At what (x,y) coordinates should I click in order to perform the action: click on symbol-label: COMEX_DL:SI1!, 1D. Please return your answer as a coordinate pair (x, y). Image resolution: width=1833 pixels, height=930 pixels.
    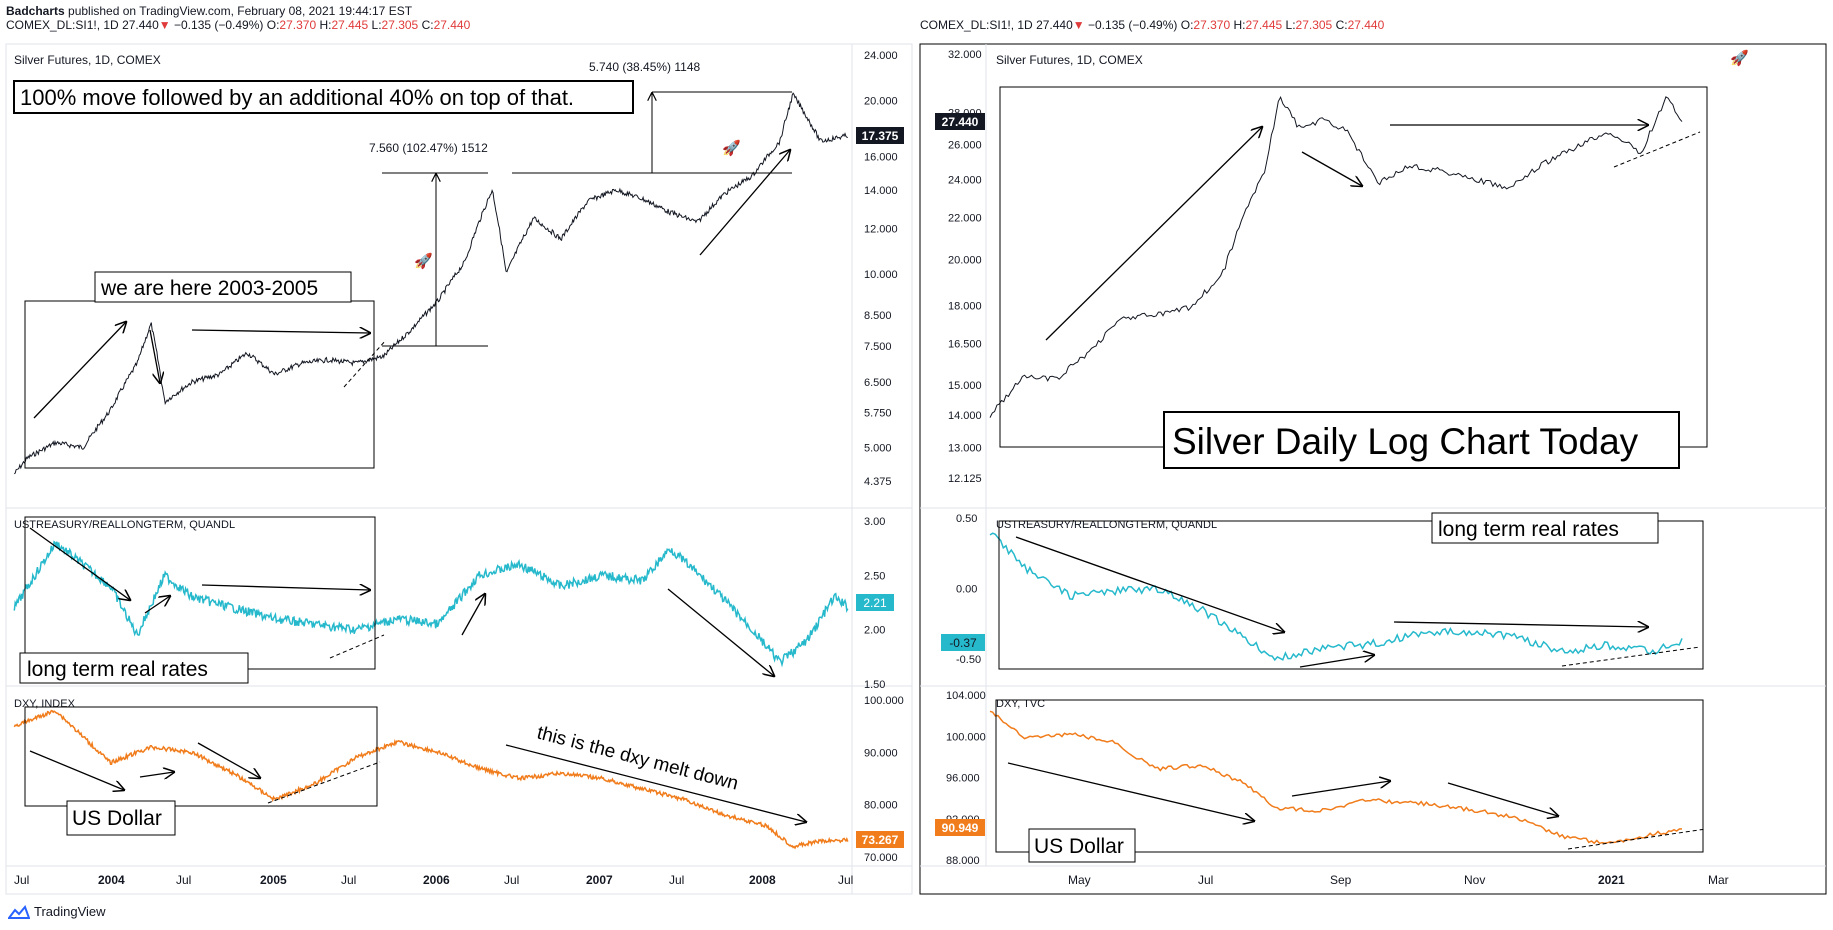
    Looking at the image, I should click on (62, 25).